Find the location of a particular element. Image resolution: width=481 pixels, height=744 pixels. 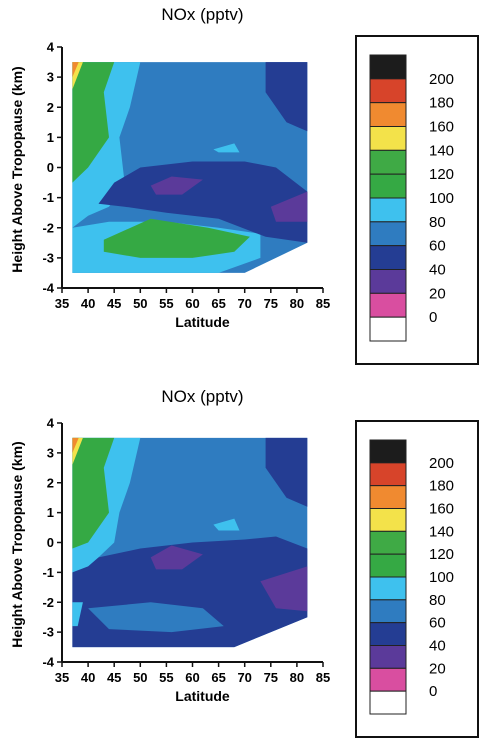

colorbar-label: 120 is located at coordinates (441, 554).